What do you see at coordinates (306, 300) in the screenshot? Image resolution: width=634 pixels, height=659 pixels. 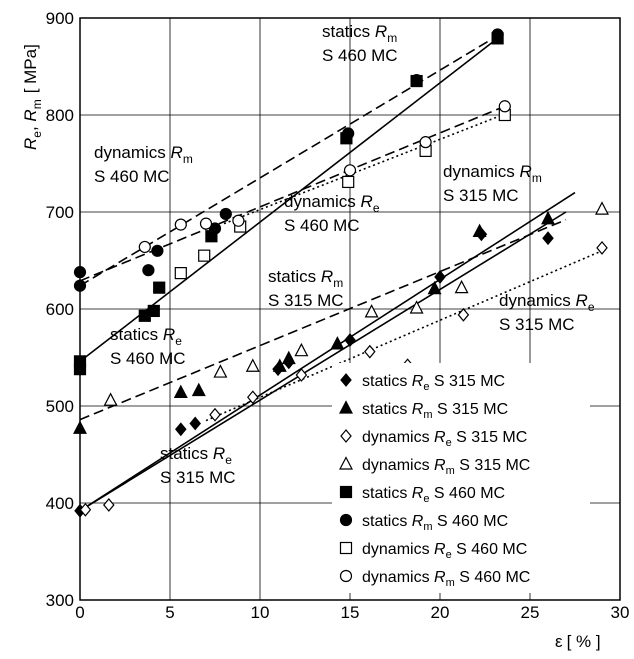 I see `annotation-a5-line2: S 315 MC` at bounding box center [306, 300].